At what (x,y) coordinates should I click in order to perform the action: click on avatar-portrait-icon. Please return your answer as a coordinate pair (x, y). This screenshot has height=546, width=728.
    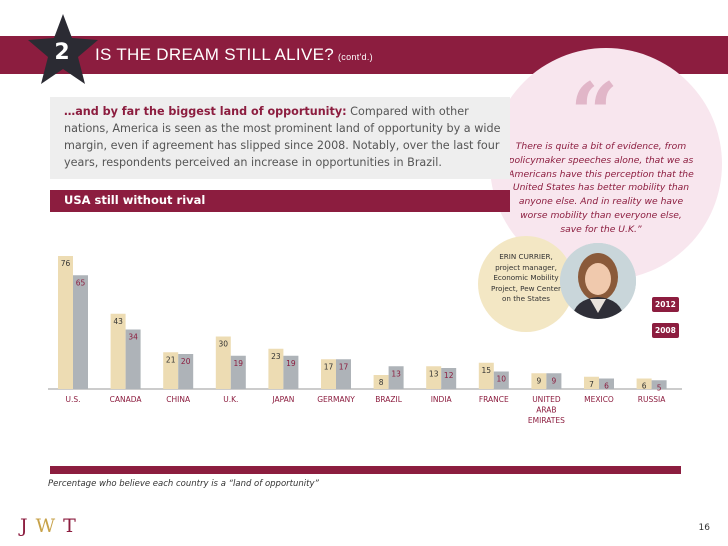
    Looking at the image, I should click on (598, 281).